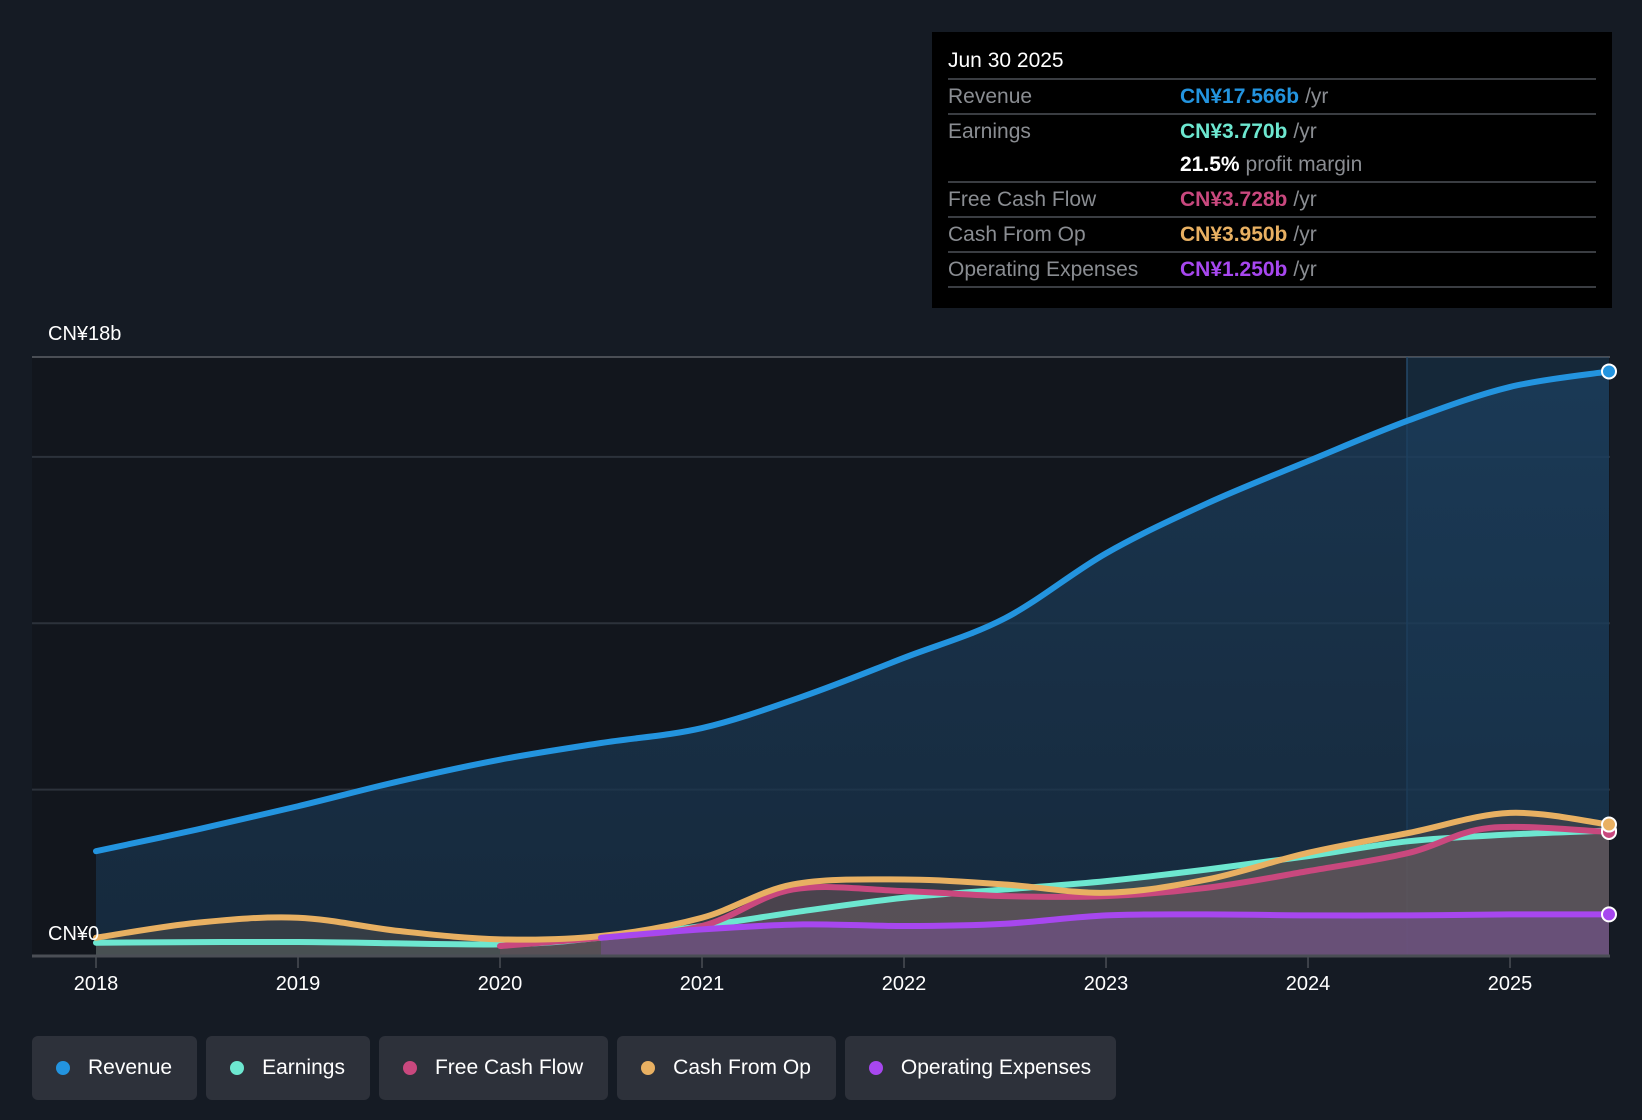  What do you see at coordinates (989, 131) in the screenshot?
I see `tooltip-label: Earnings` at bounding box center [989, 131].